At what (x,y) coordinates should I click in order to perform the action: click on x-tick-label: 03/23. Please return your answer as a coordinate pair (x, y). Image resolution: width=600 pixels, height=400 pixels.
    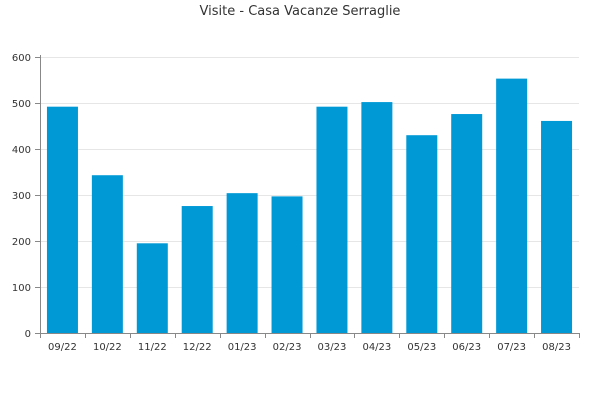
    Looking at the image, I should click on (332, 347).